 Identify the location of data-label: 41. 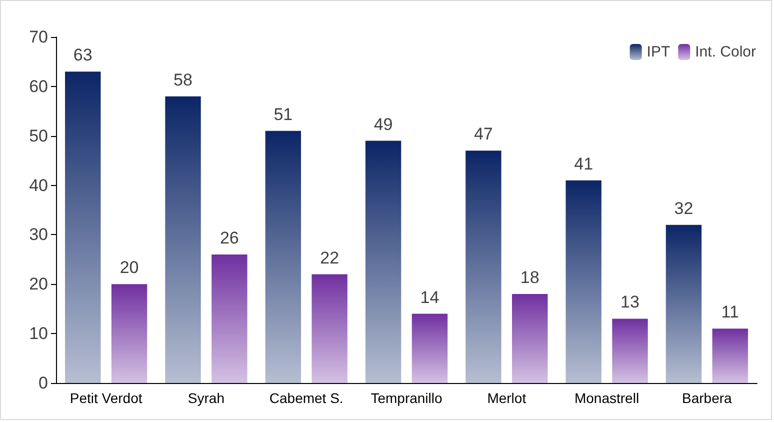
(584, 164).